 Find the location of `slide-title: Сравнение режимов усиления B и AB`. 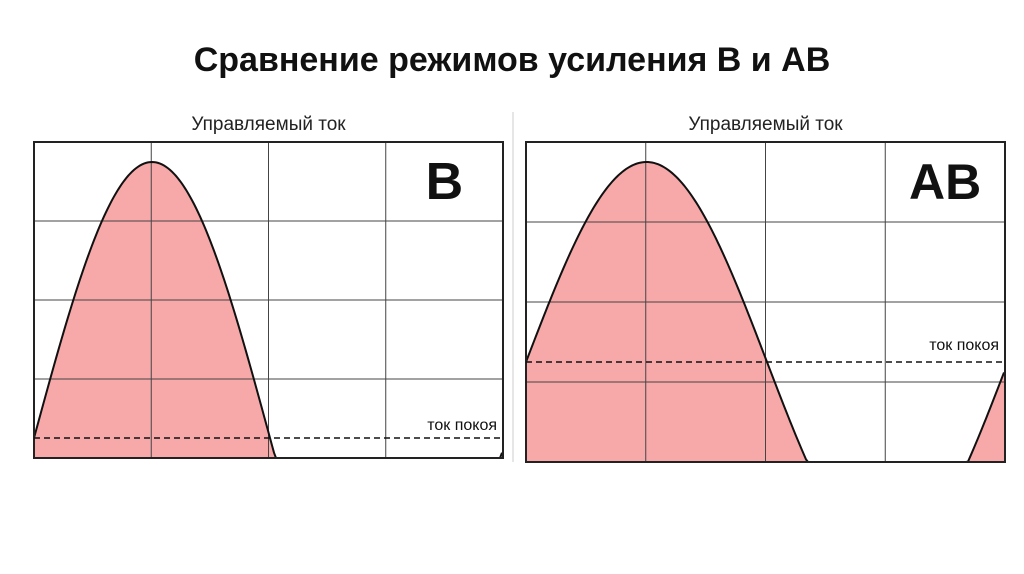

slide-title: Сравнение режимов усиления B и AB is located at coordinates (512, 60).